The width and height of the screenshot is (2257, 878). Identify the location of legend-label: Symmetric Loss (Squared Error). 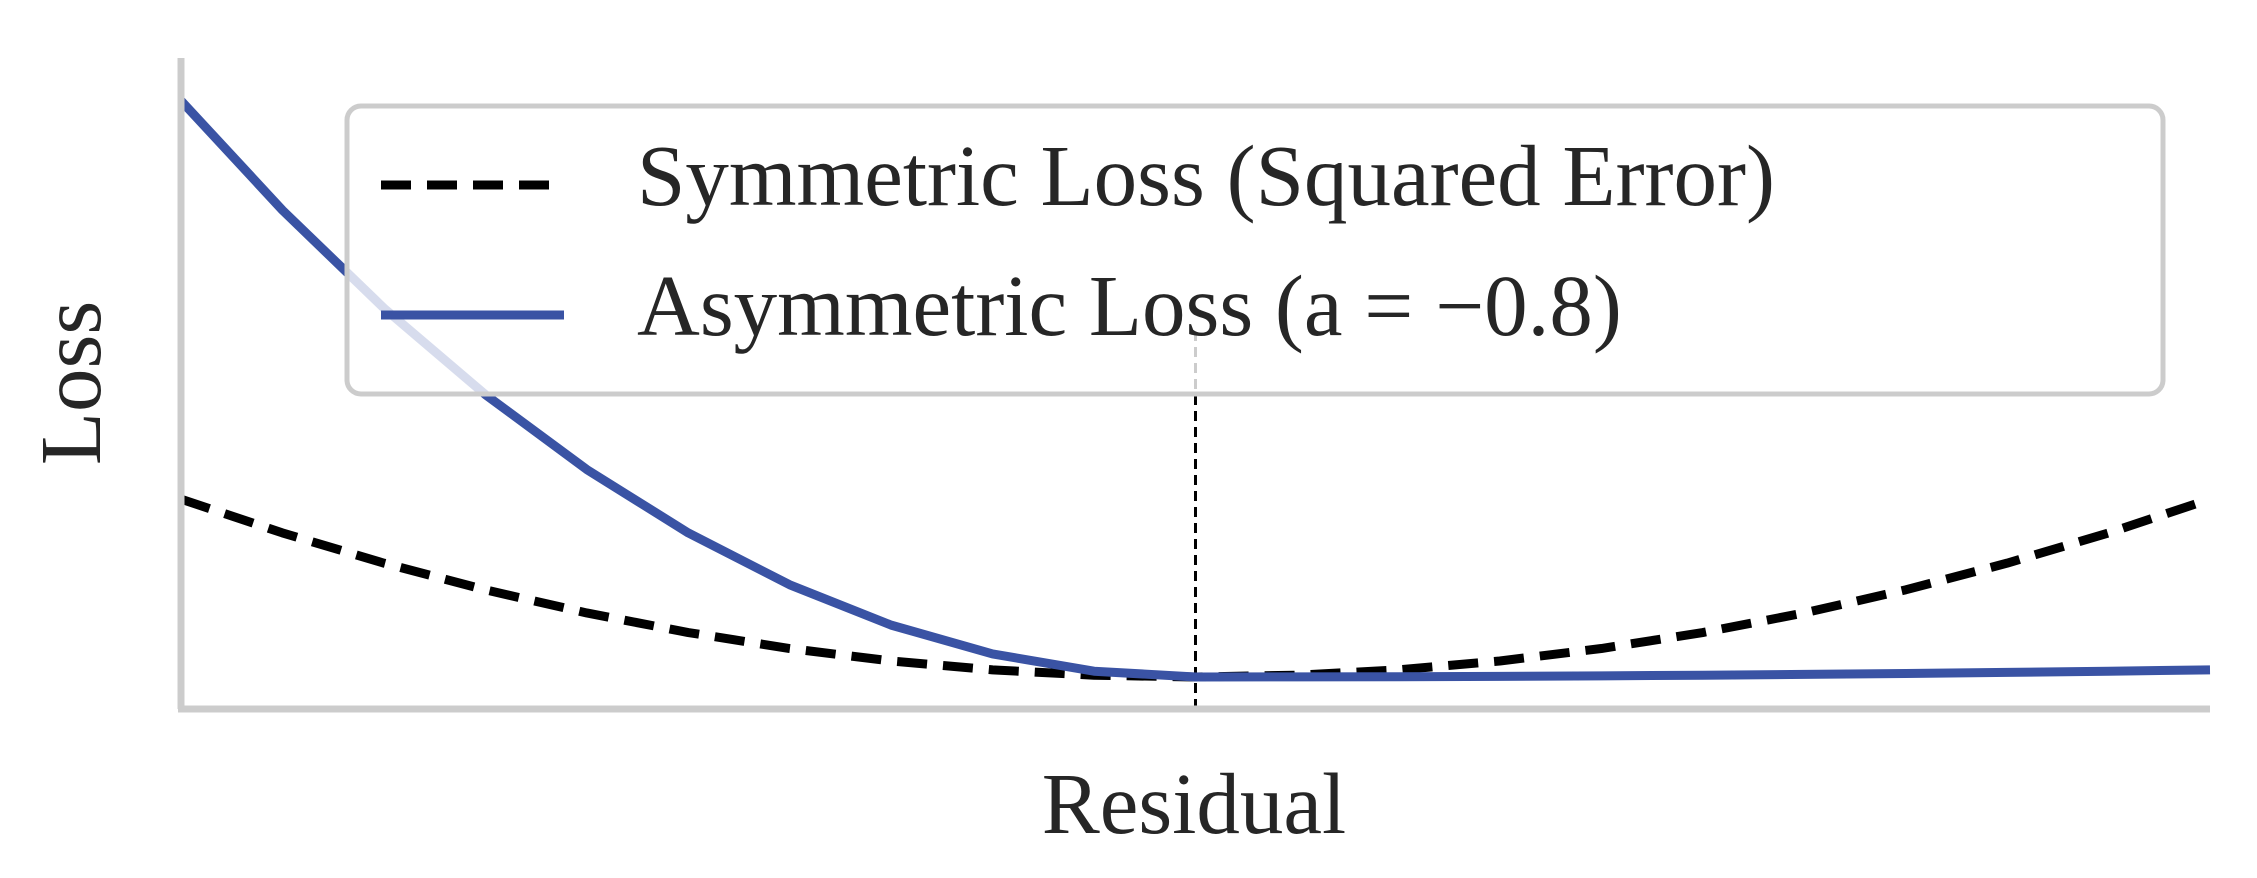
(1206, 175).